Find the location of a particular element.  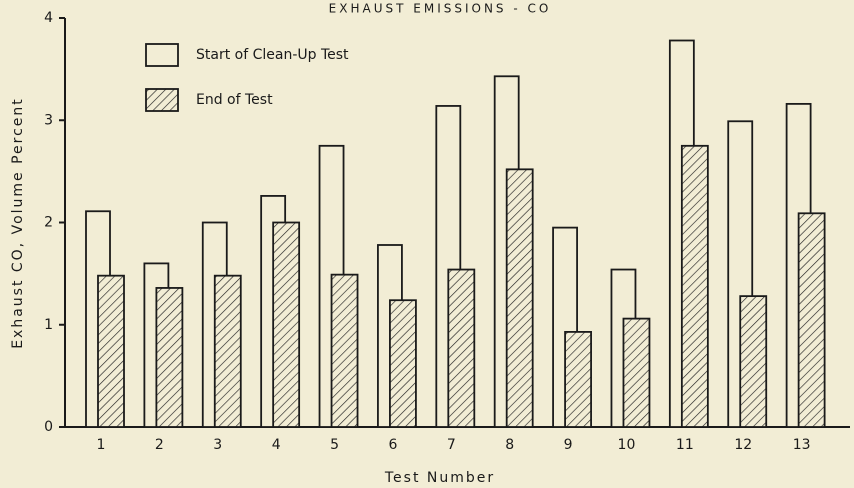

y-tick-label: 1 is located at coordinates (48, 325).